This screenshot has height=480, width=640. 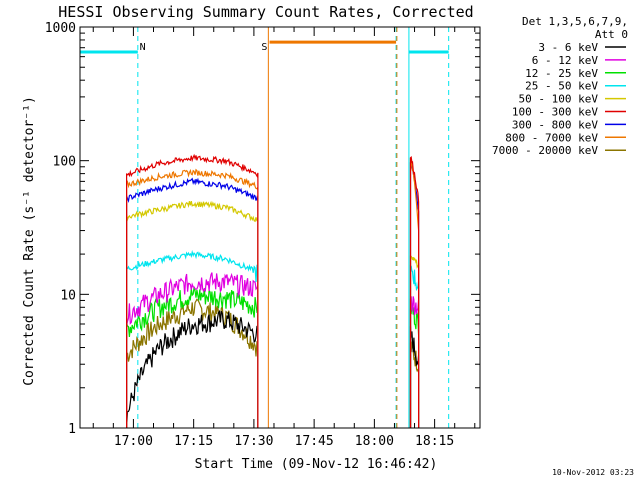 What do you see at coordinates (193, 441) in the screenshot?
I see `x-tick-label-1: 17:15` at bounding box center [193, 441].